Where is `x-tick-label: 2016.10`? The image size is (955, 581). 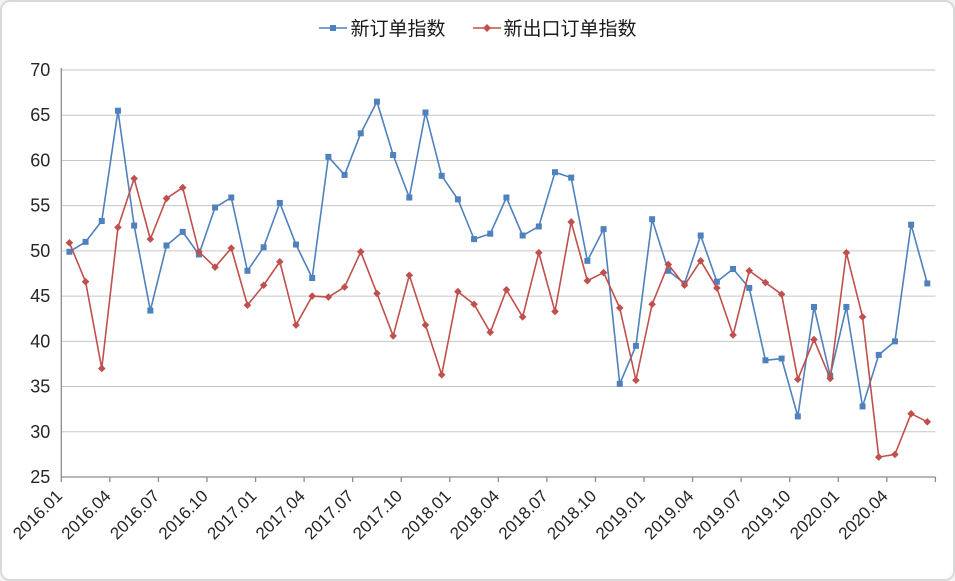 x-tick-label: 2016.10 is located at coordinates (183, 514).